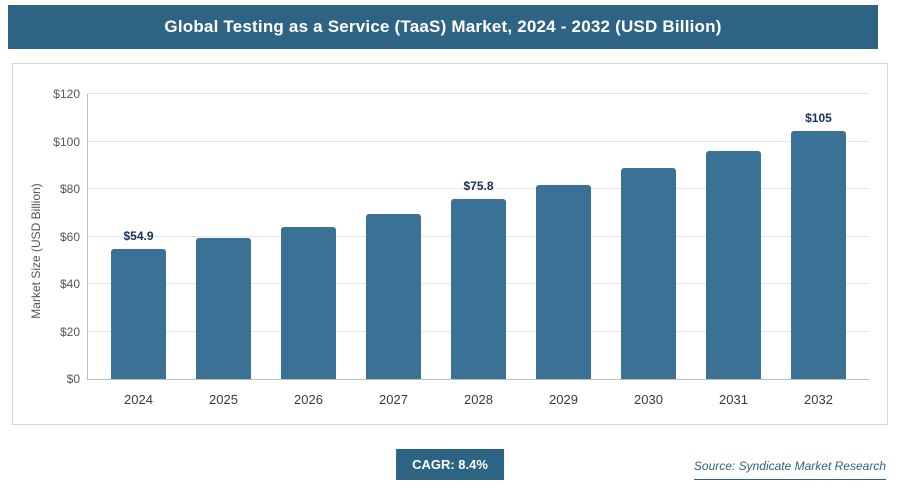 This screenshot has width=900, height=500. I want to click on bar-value-label: $54.9, so click(138, 235).